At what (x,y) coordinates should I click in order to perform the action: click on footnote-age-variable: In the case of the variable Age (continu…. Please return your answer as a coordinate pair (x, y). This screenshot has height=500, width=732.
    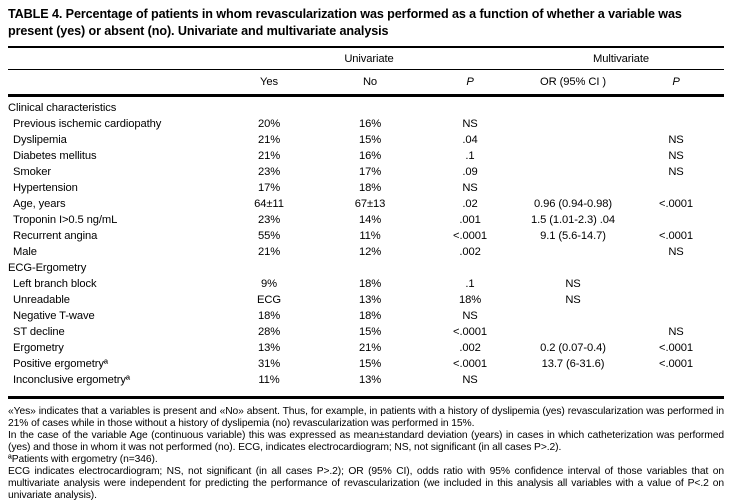
    Looking at the image, I should click on (366, 441).